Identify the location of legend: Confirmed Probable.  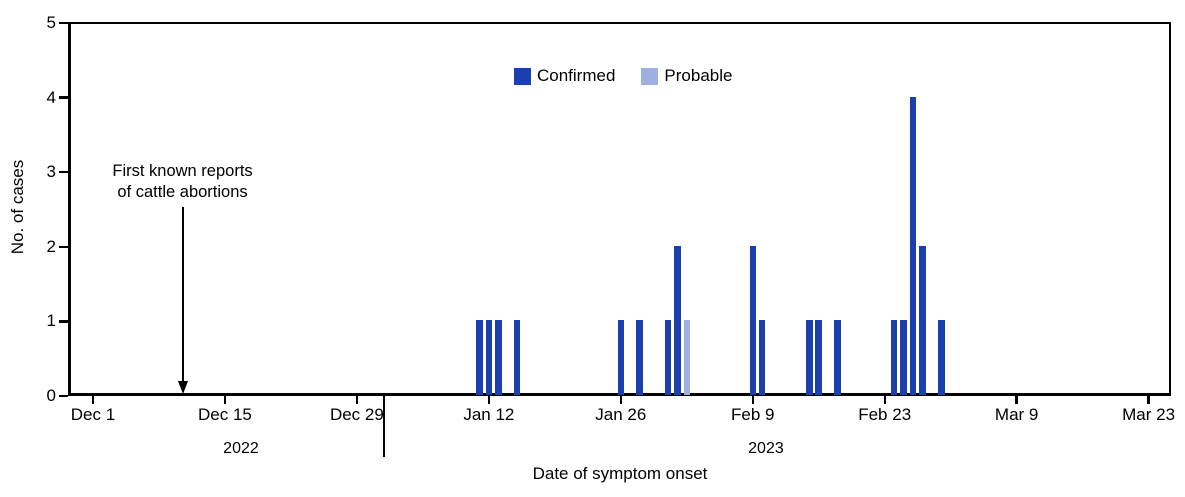
(623, 76).